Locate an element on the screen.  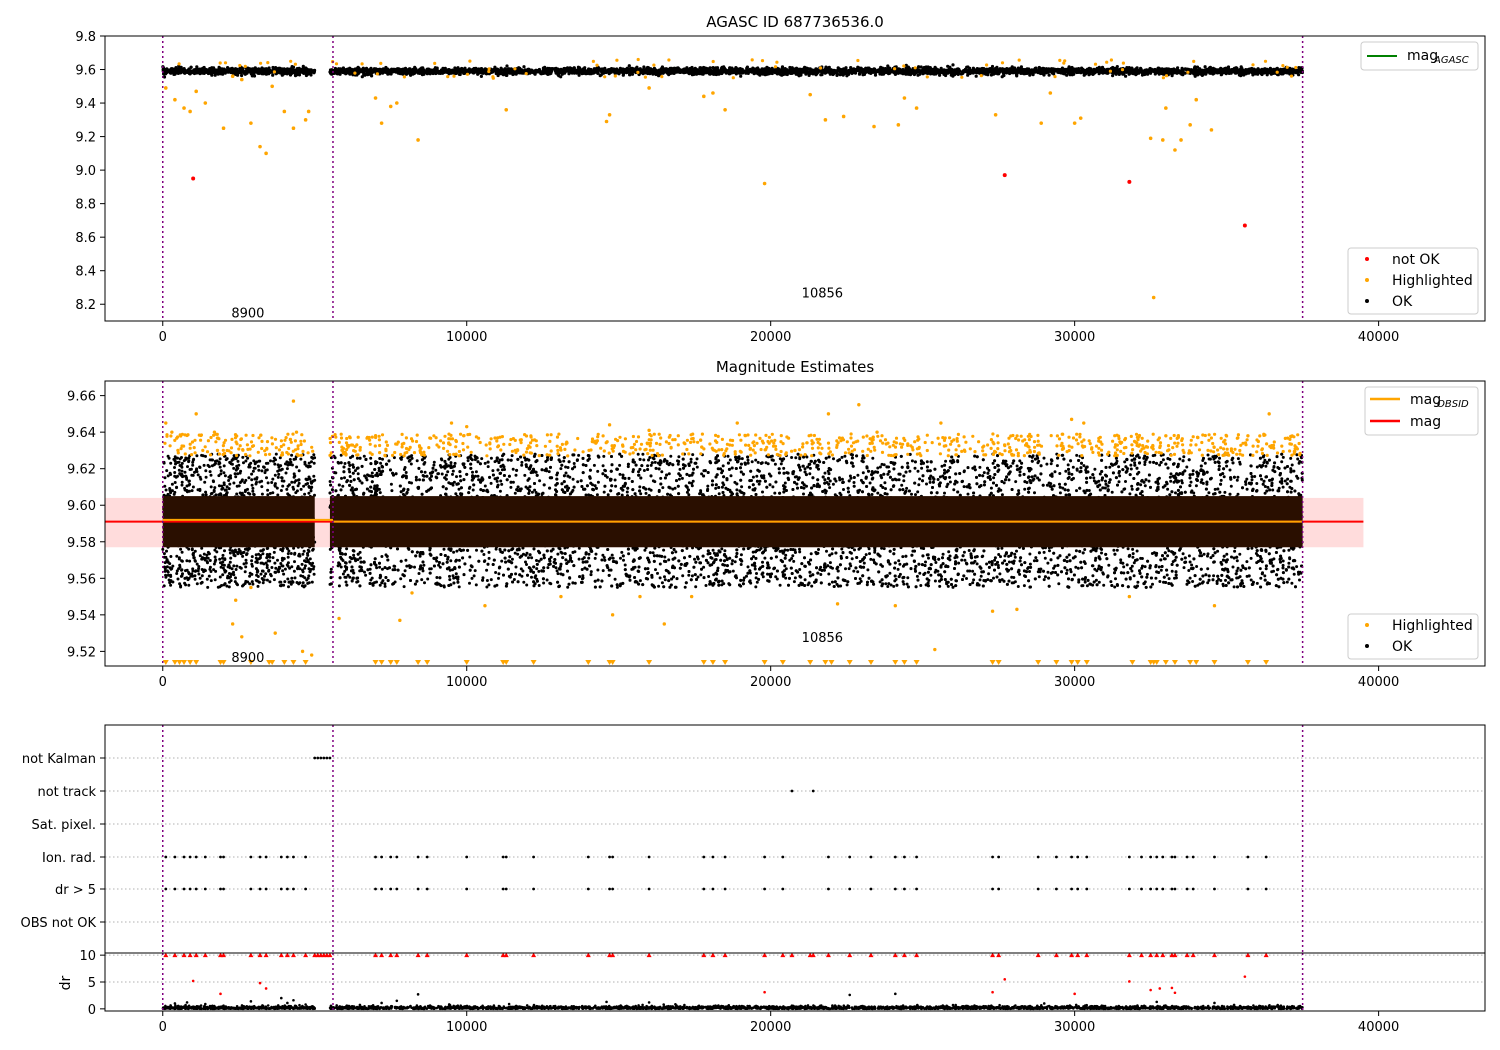
segment-count-label: 10856 is located at coordinates (822, 294).